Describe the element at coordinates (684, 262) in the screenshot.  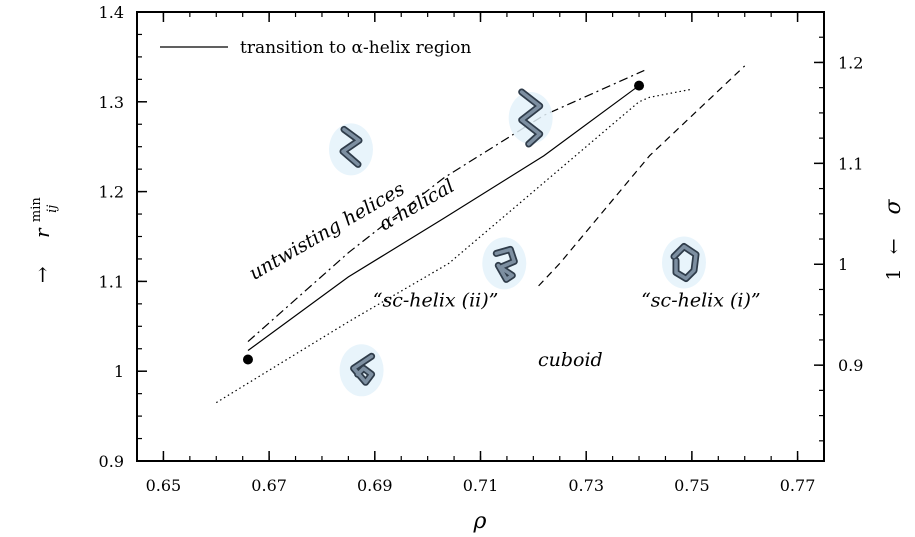
I see `sc-helix-i-structure-icon` at that location.